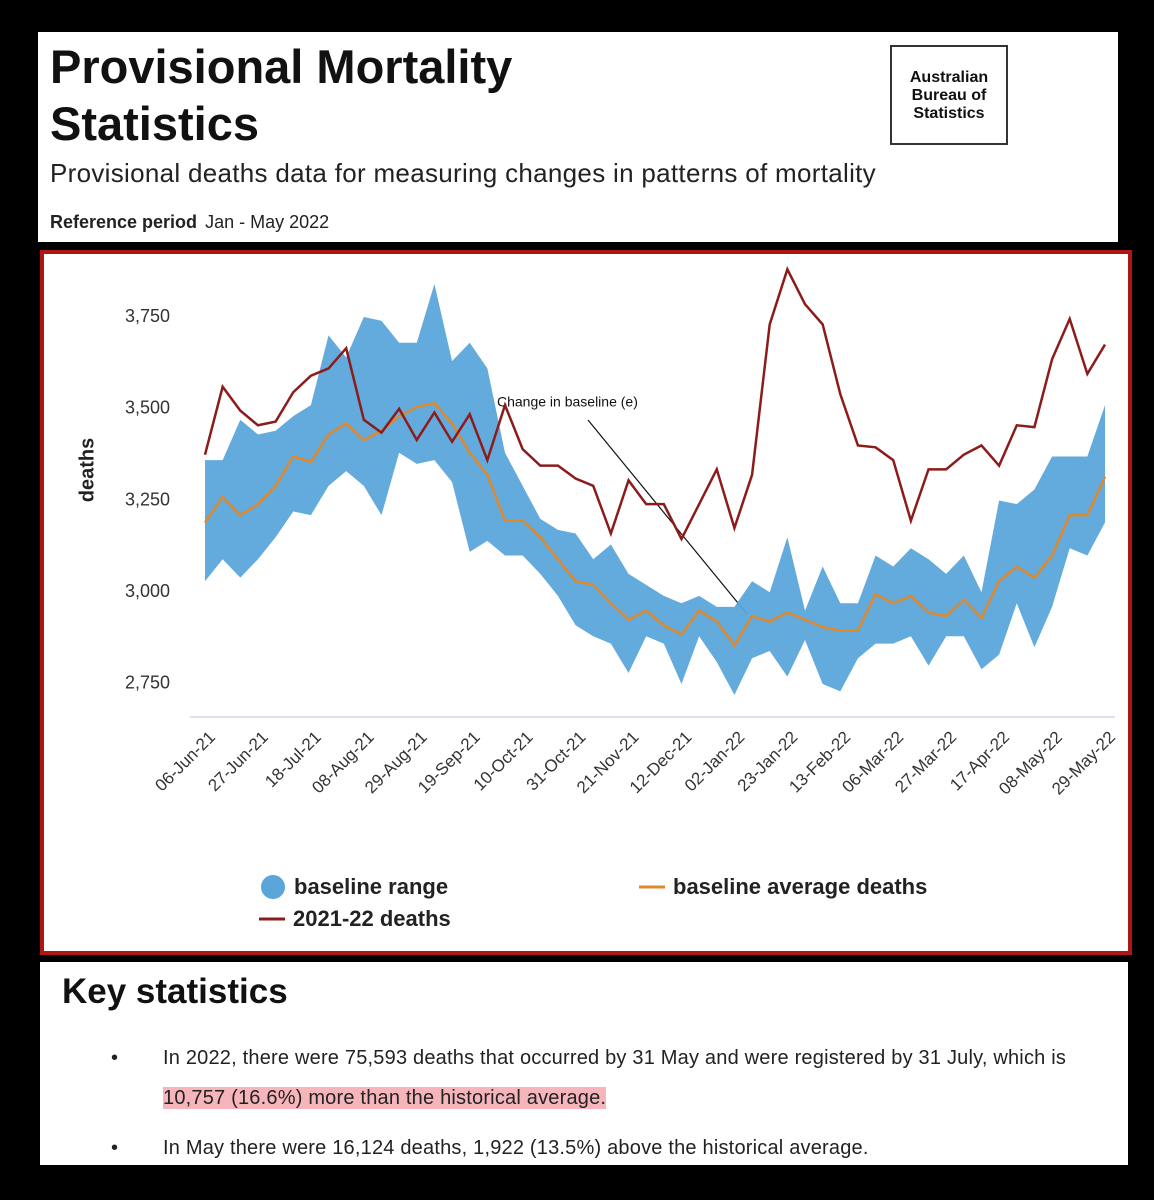 Image resolution: width=1154 pixels, height=1200 pixels. What do you see at coordinates (567, 402) in the screenshot?
I see `annotation: Change in baseline (e)` at bounding box center [567, 402].